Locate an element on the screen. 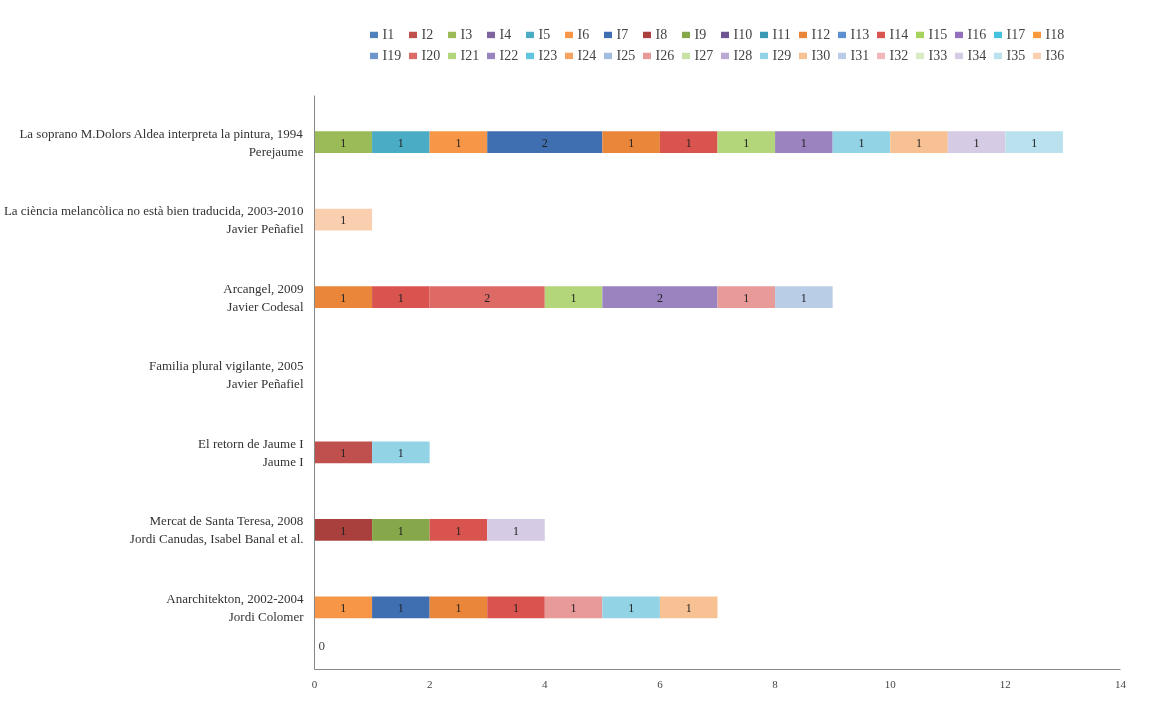 The height and width of the screenshot is (705, 1158). y-tick-label: Anarchitekton, 2002-2004 Jordi Colomer is located at coordinates (235, 607).